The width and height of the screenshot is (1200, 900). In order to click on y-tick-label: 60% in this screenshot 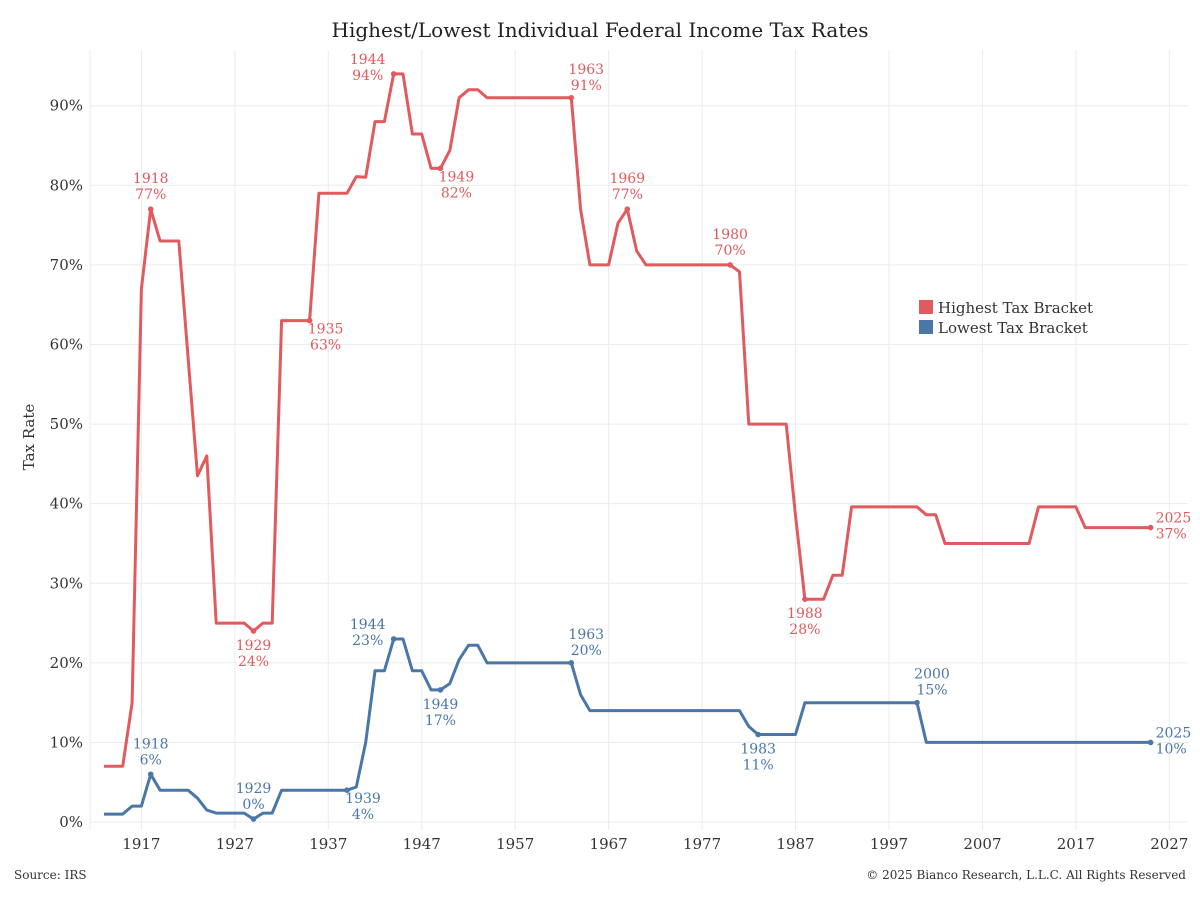, I will do `click(66, 344)`.